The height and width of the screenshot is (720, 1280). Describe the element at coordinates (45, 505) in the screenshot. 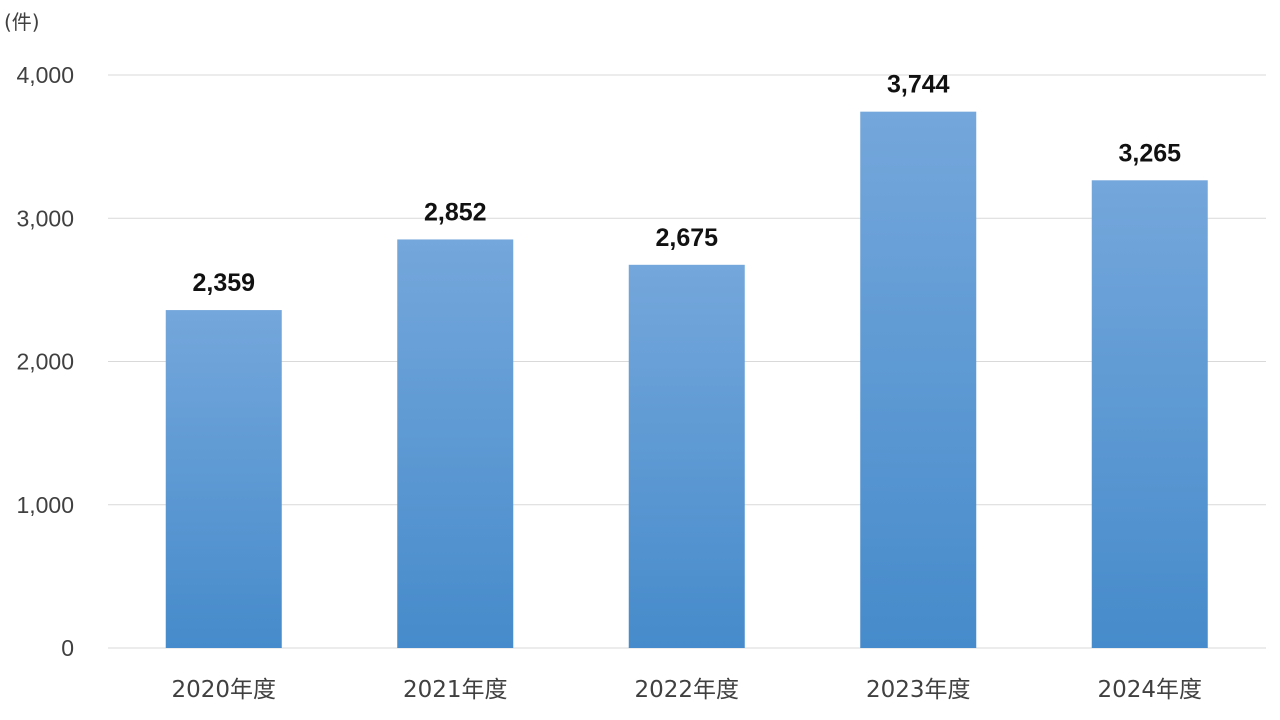

I see `y-tick-label: 1,000` at that location.